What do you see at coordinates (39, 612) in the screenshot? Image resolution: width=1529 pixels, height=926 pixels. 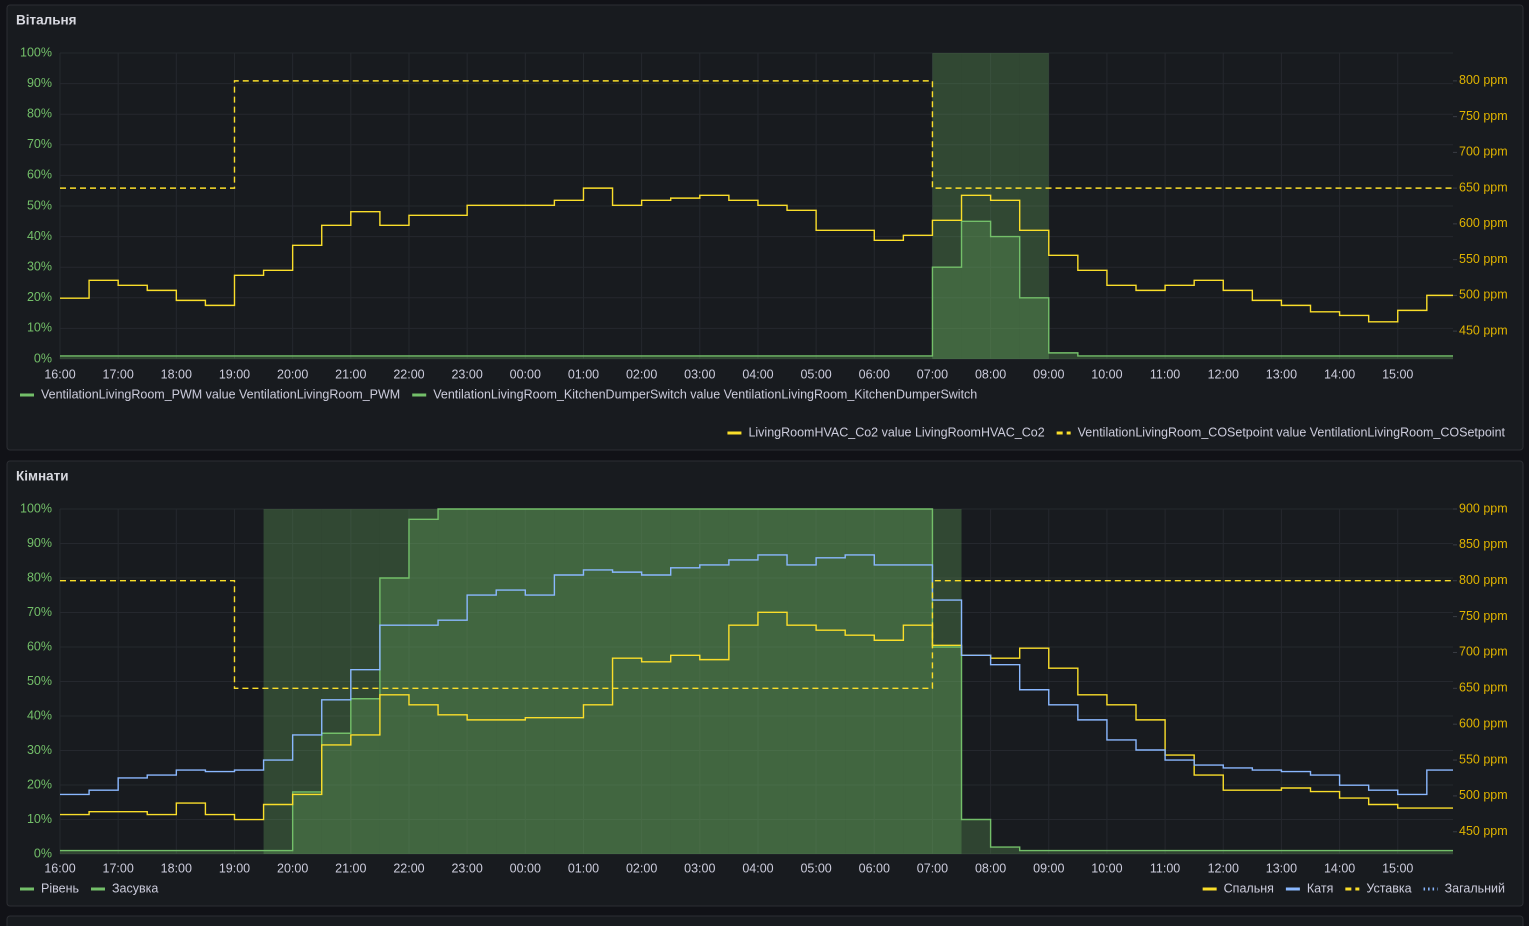 I see `y-tick-label: 70%` at bounding box center [39, 612].